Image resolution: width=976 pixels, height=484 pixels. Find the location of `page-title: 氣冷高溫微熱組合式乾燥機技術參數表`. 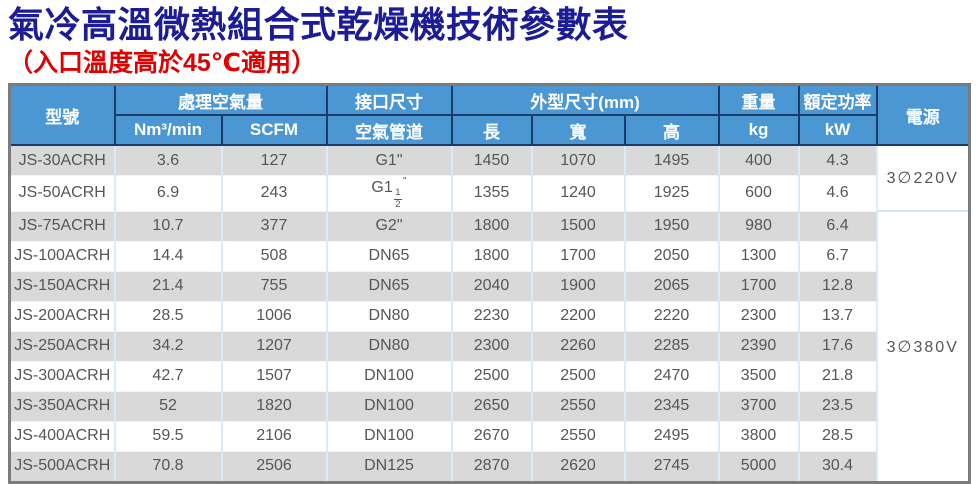

page-title: 氣冷高溫微熱組合式乾燥機技術參數表 is located at coordinates (318, 24).